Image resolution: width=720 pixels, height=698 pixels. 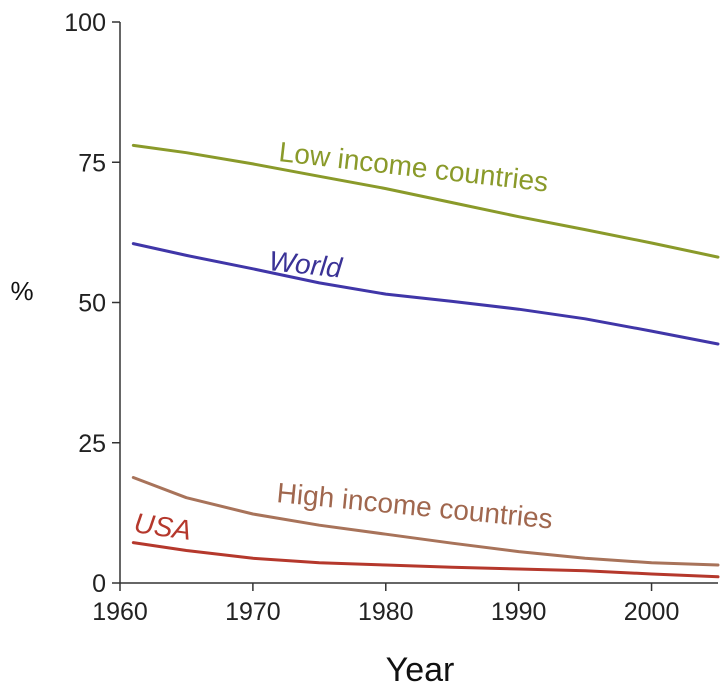 What do you see at coordinates (253, 612) in the screenshot?
I see `x-tick-label: 1970` at bounding box center [253, 612].